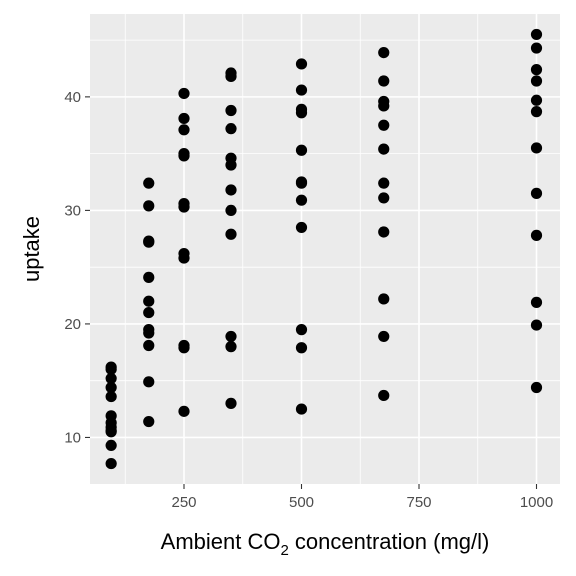  What do you see at coordinates (77, 267) in the screenshot?
I see `y-axis-ticks: 10 20 30 40` at bounding box center [77, 267].